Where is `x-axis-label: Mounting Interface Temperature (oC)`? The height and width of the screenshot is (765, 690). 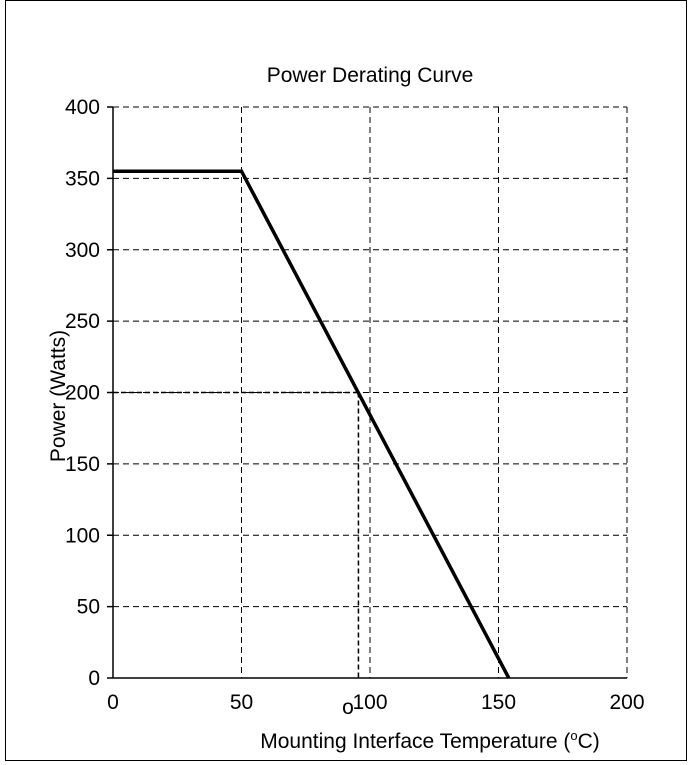 x-axis-label: Mounting Interface Temperature (oC) is located at coordinates (430, 740).